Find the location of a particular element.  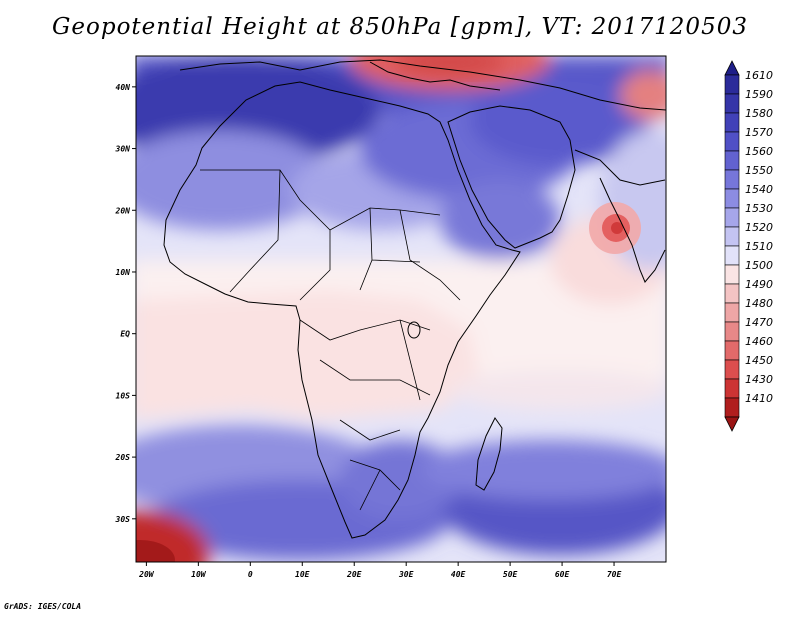

lon-tick-label: 30E is located at coordinates (406, 574).